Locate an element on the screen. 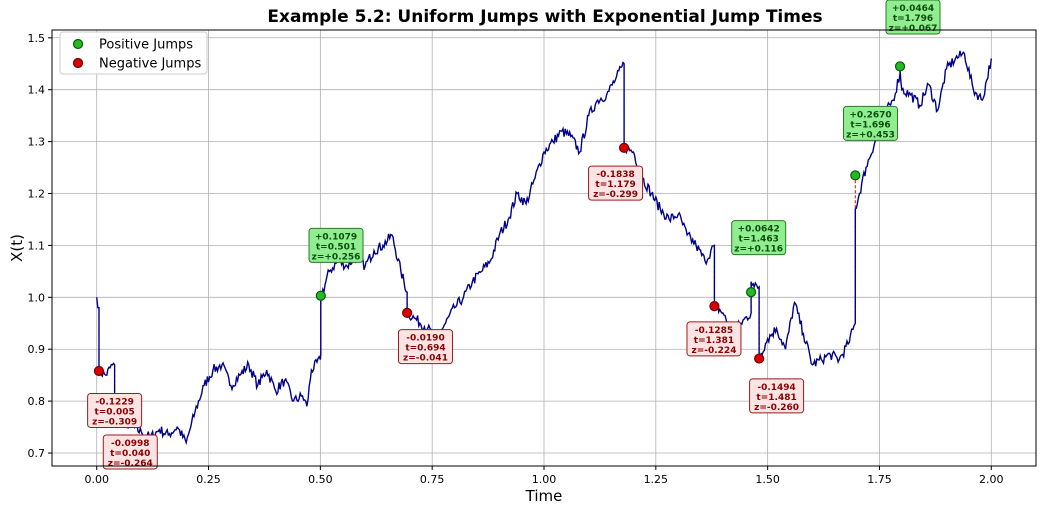  x-tick-label: 1.00 is located at coordinates (544, 479).